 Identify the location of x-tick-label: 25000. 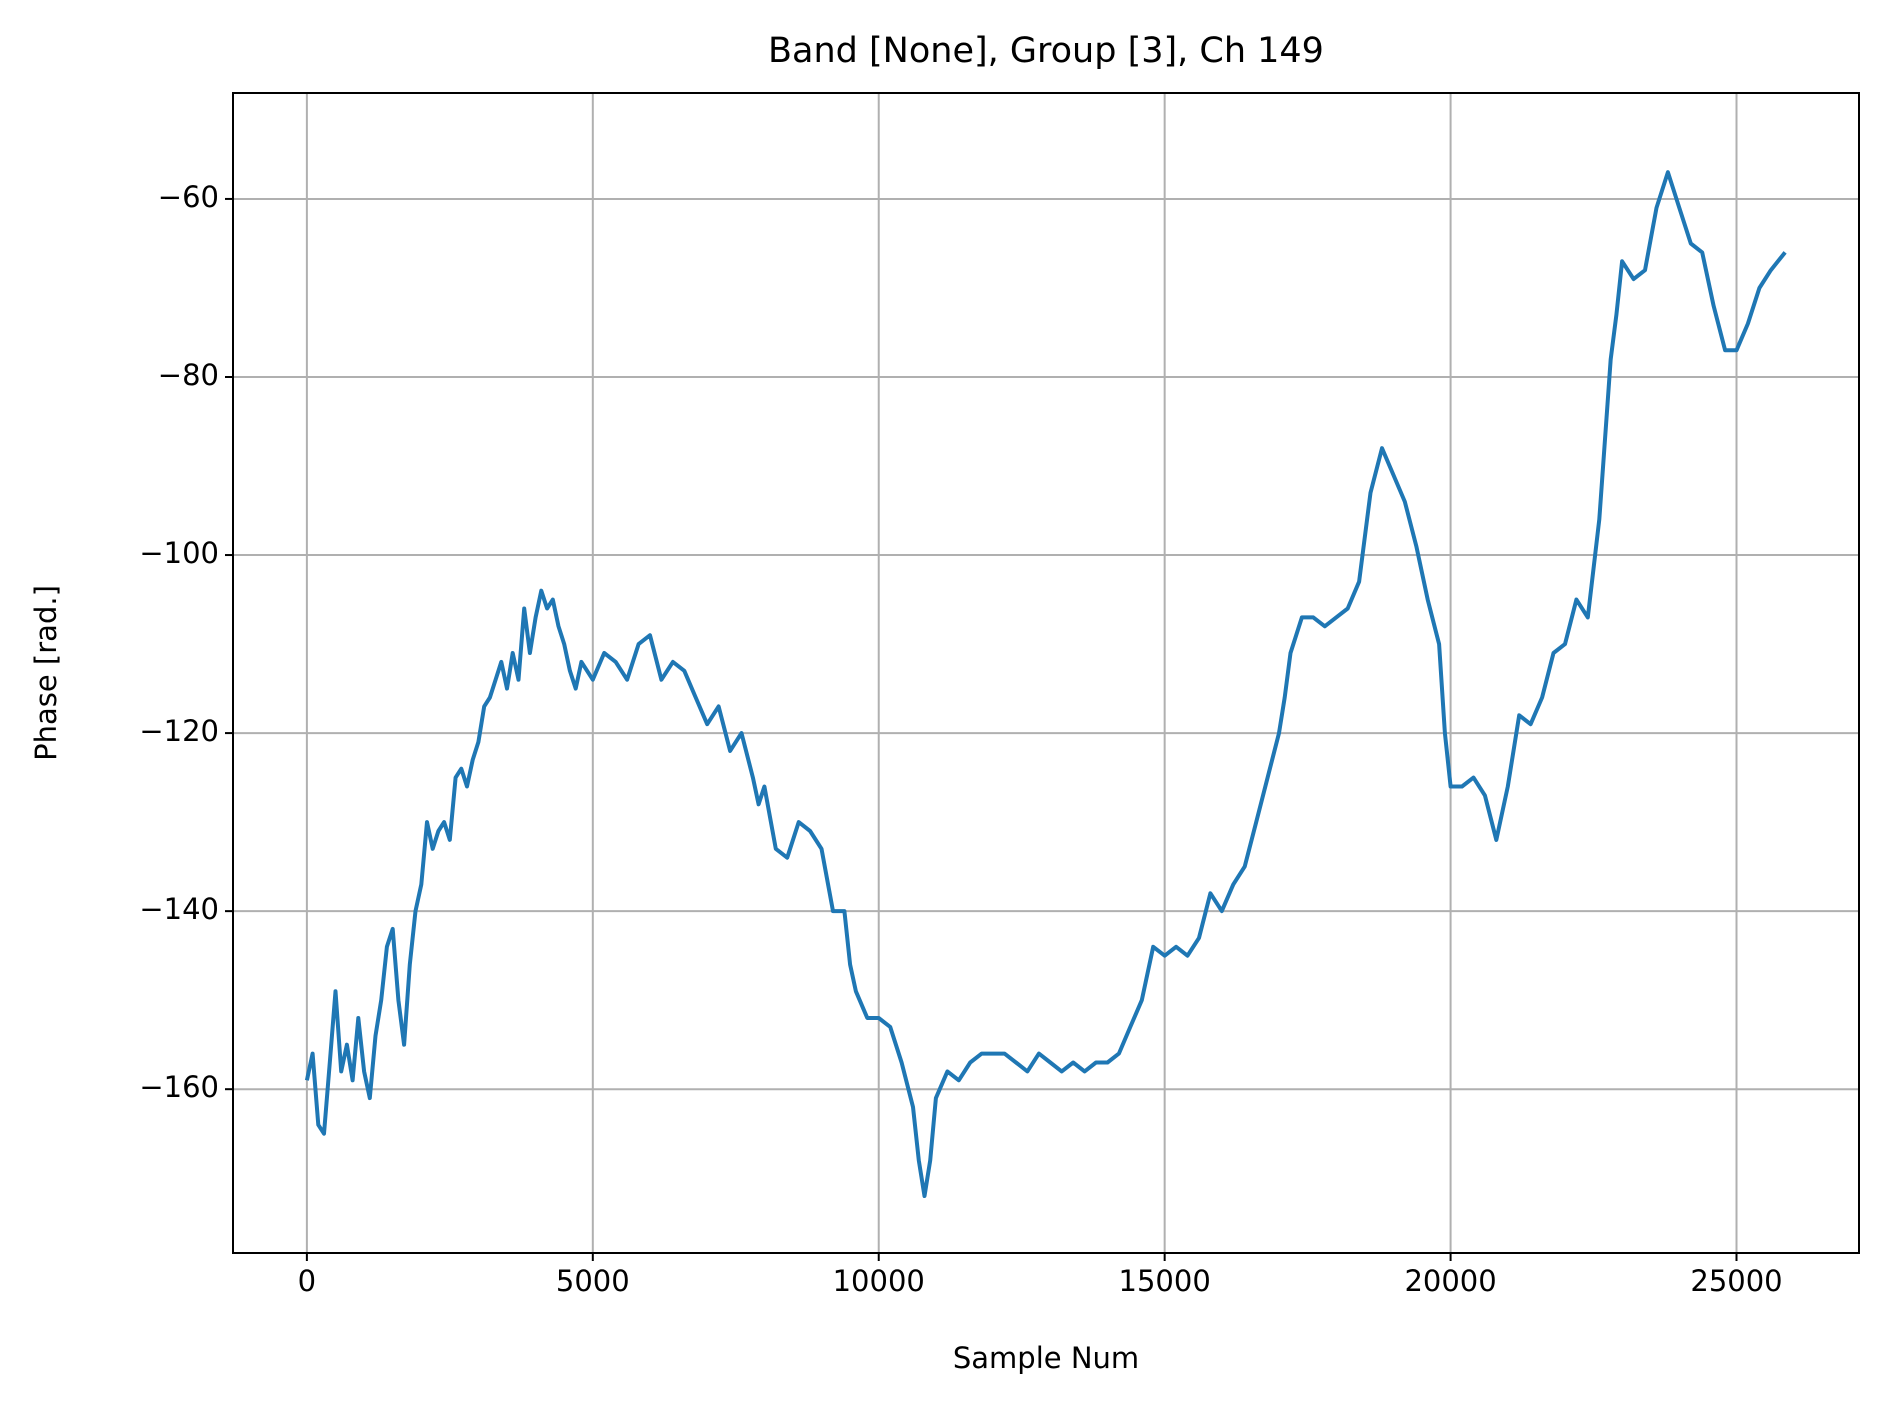
(1736, 1281).